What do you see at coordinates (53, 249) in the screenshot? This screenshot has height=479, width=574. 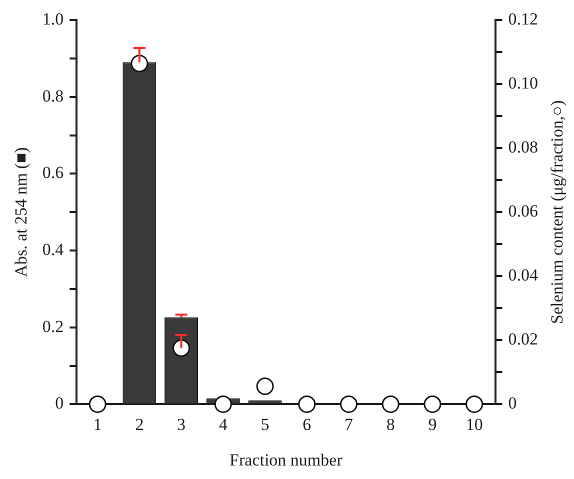 I see `y-tick-label: 0.4` at bounding box center [53, 249].